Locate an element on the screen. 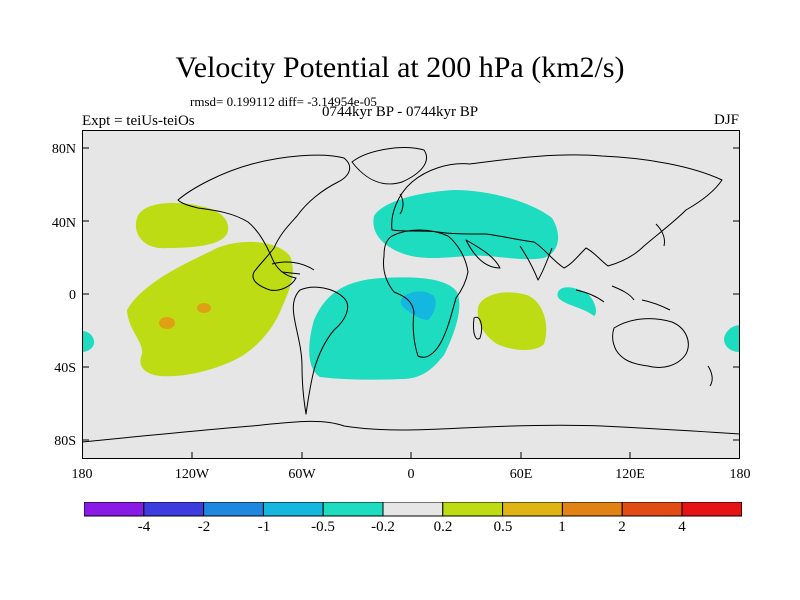 The width and height of the screenshot is (800, 600). coast-eurasia is located at coordinates (557, 211).